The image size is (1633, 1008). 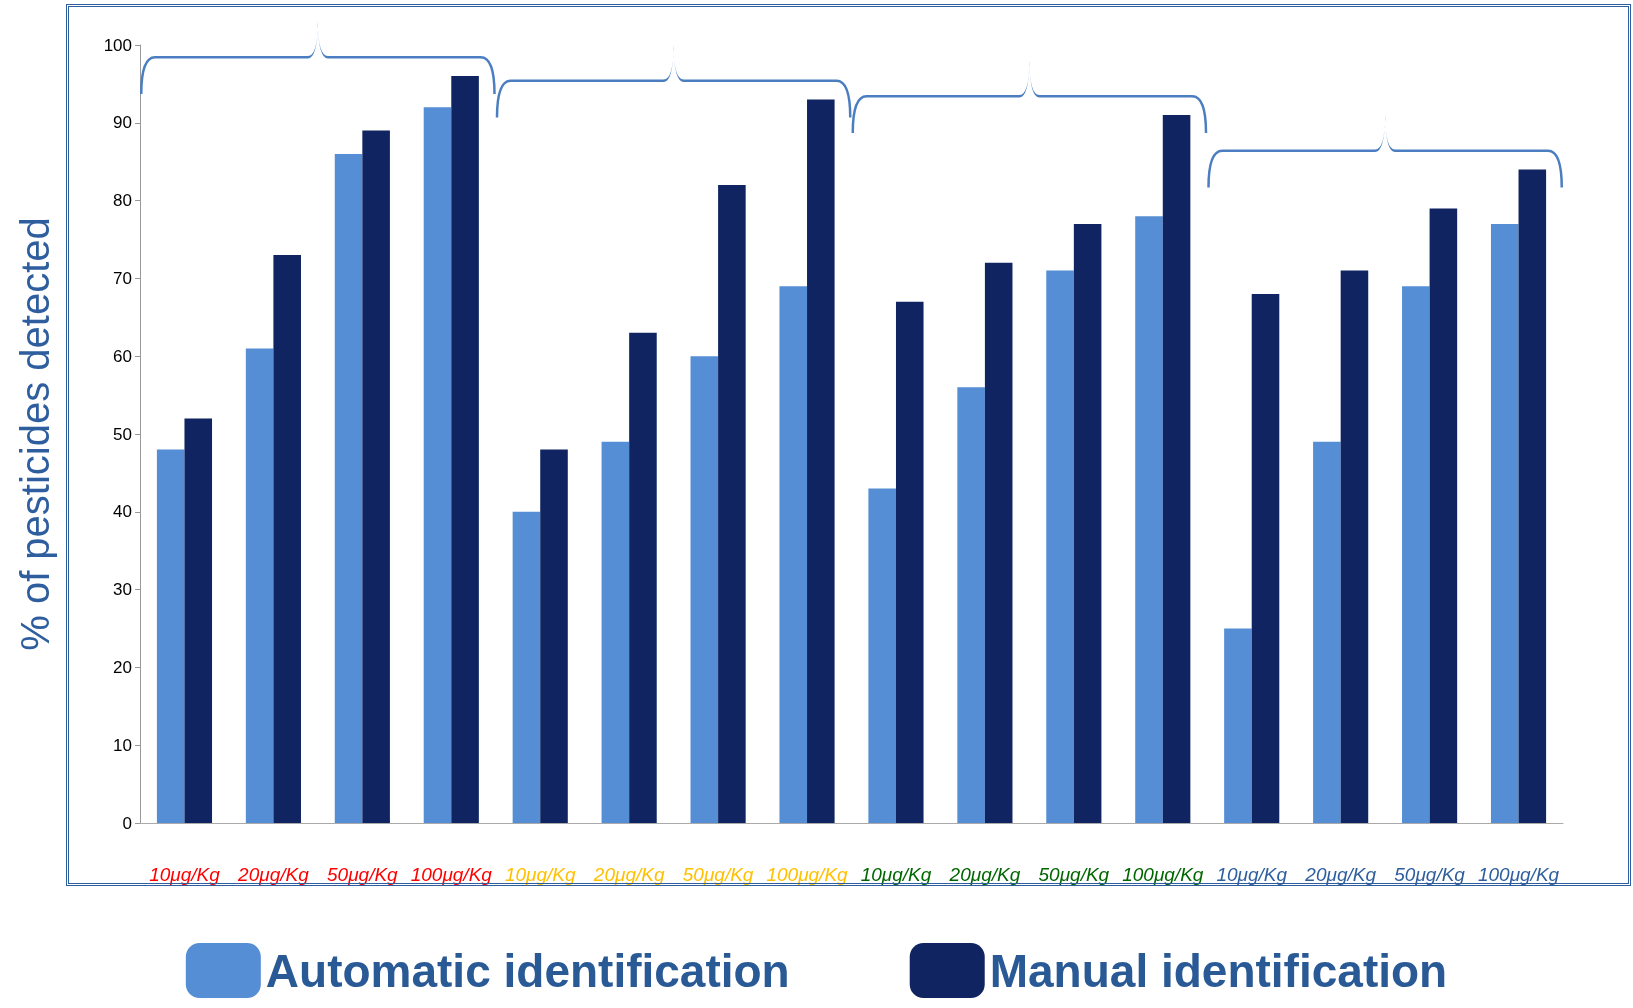 What do you see at coordinates (122, 512) in the screenshot?
I see `y-tick-label: 40` at bounding box center [122, 512].